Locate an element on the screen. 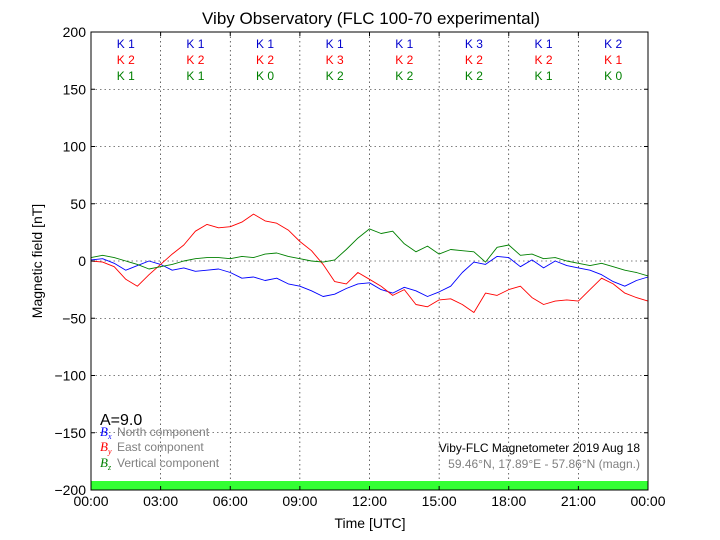 The width and height of the screenshot is (720, 540). legend-north-subscript: x is located at coordinates (109, 436).